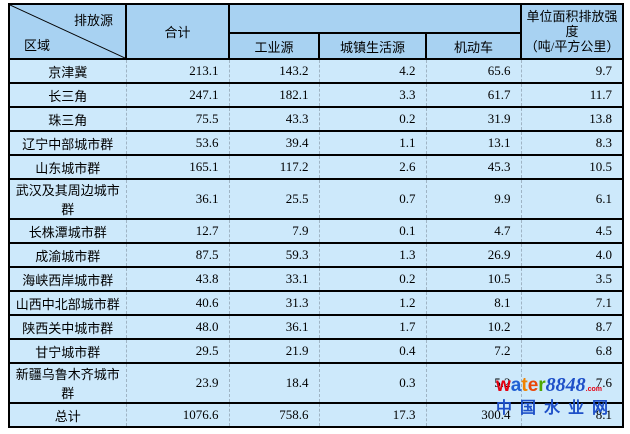 The height and width of the screenshot is (434, 630). Describe the element at coordinates (67, 302) in the screenshot. I see `region-cell: 山西中北部城市群` at that location.